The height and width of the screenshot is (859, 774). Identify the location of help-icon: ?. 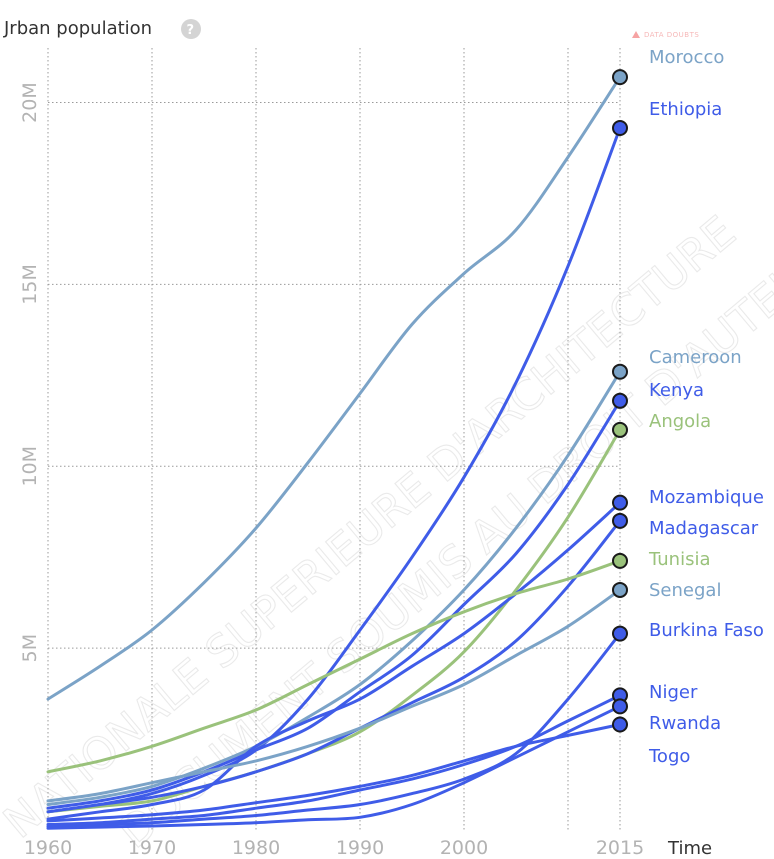
(191, 29).